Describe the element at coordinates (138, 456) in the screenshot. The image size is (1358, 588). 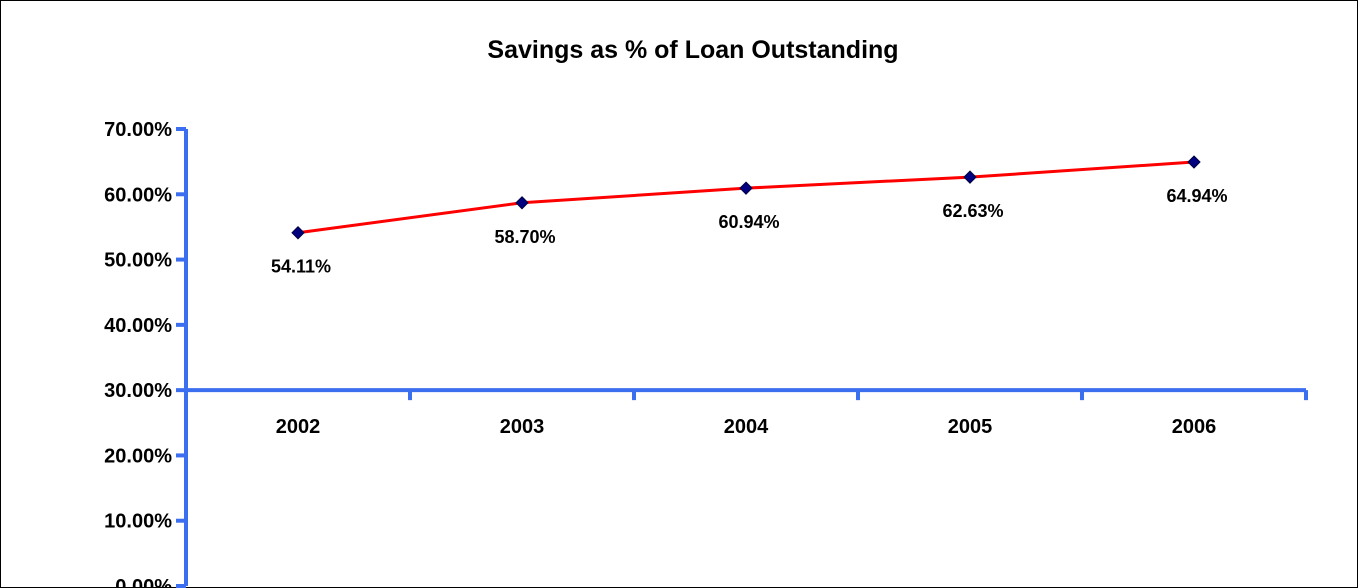
I see `y-tick-label: 20.00%` at that location.